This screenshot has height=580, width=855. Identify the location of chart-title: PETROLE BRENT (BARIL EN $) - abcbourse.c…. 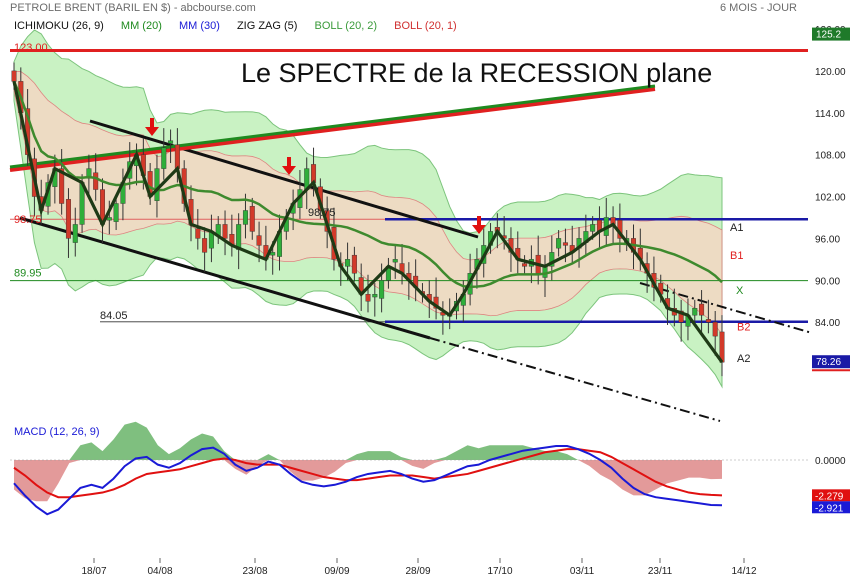
(133, 8).